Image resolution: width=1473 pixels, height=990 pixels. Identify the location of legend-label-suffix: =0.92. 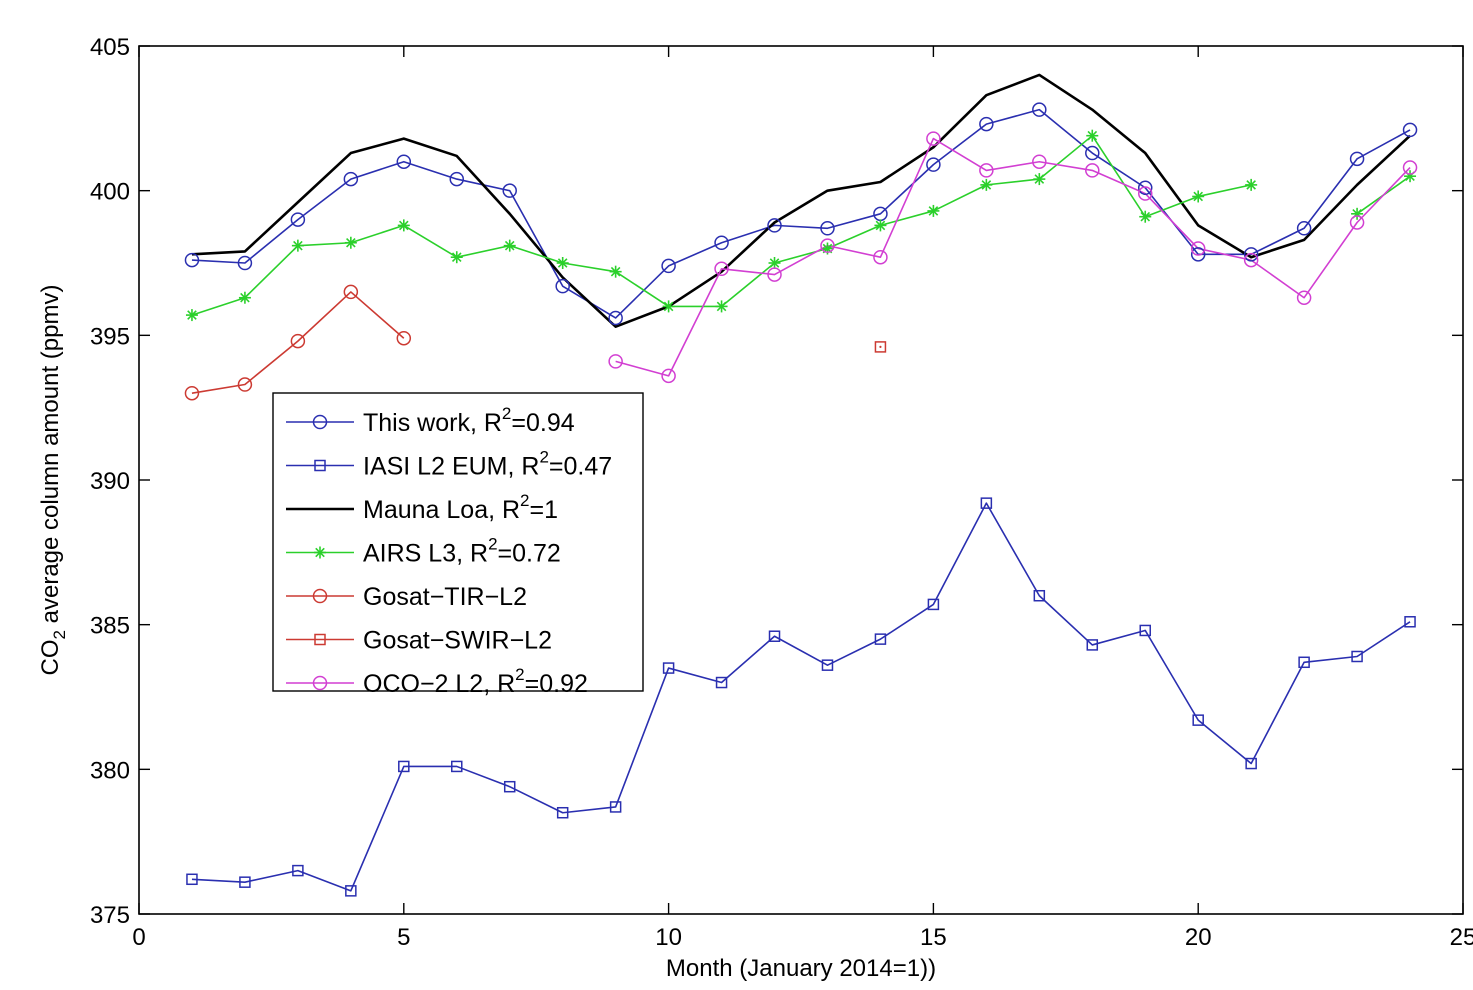
(556, 684).